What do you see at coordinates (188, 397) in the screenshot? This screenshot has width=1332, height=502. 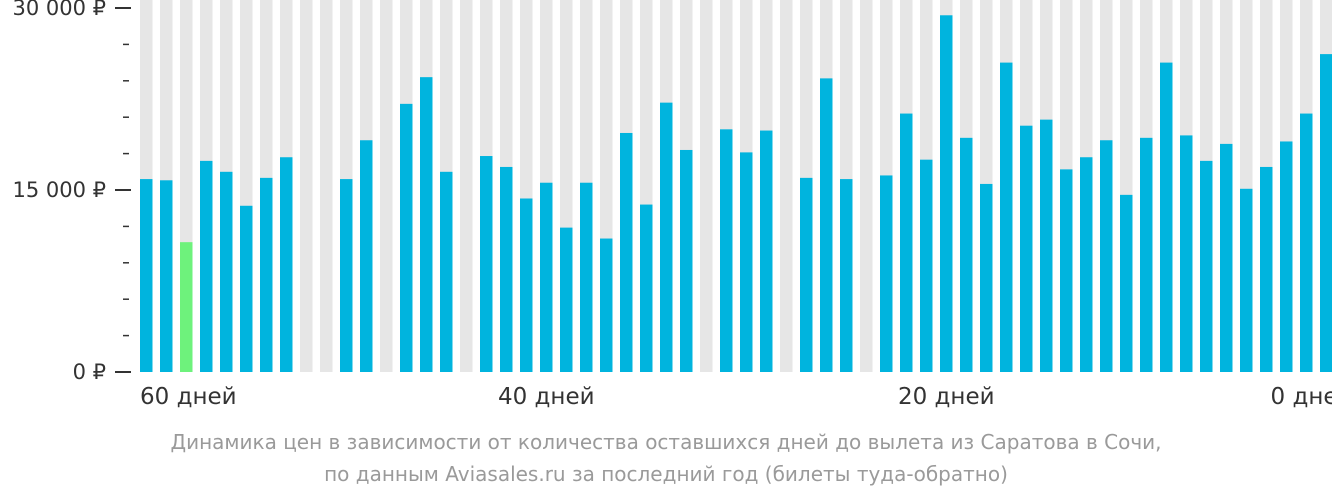 I see `x-tick-label: 60 дней` at bounding box center [188, 397].